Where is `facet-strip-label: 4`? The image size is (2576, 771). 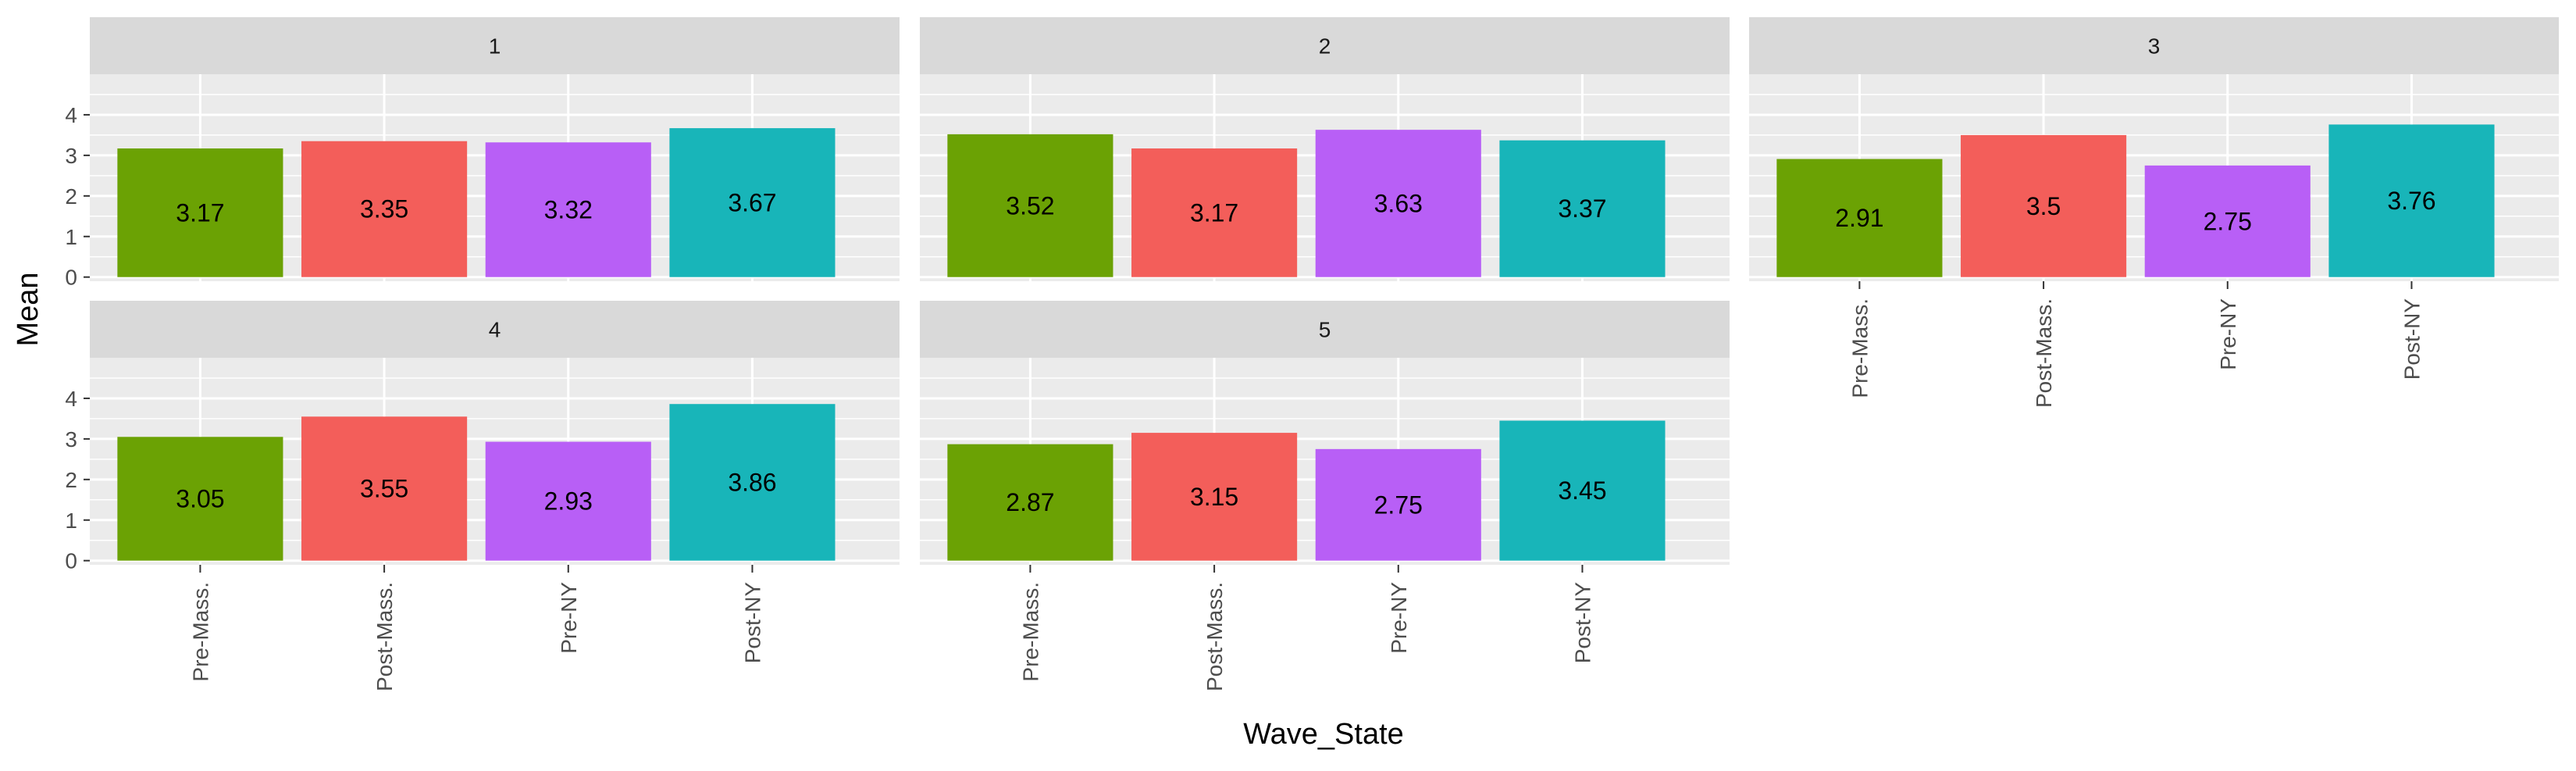 facet-strip-label: 4 is located at coordinates (495, 330).